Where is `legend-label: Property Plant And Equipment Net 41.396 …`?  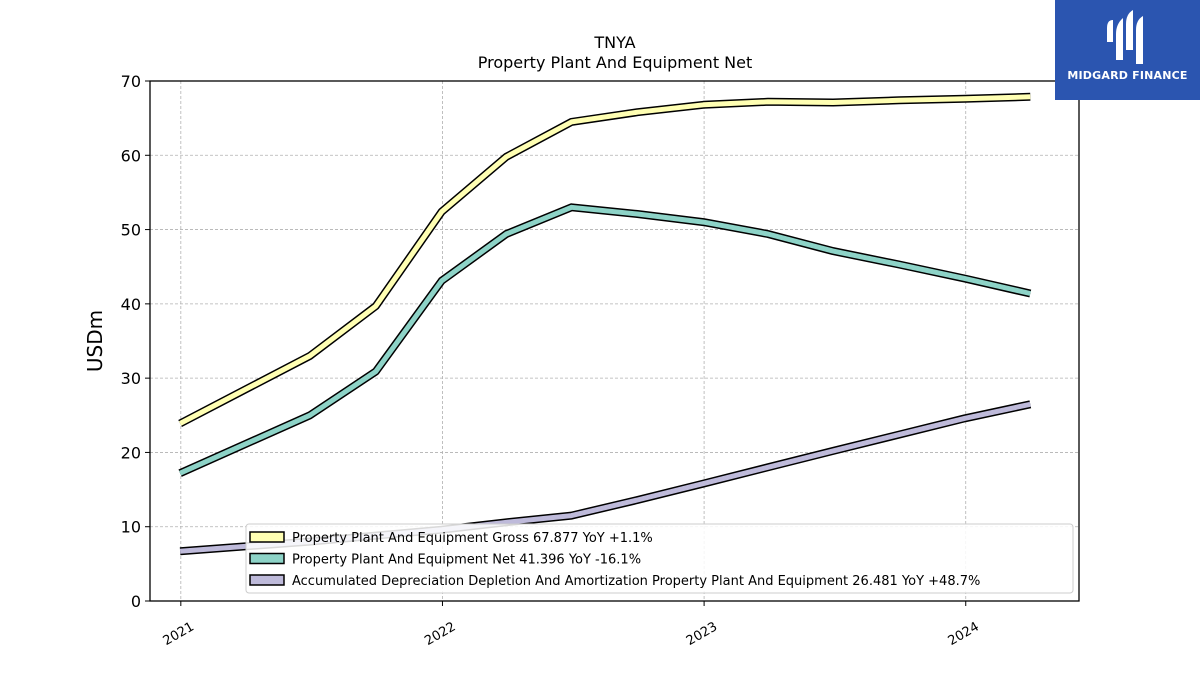 legend-label: Property Plant And Equipment Net 41.396 … is located at coordinates (466, 560).